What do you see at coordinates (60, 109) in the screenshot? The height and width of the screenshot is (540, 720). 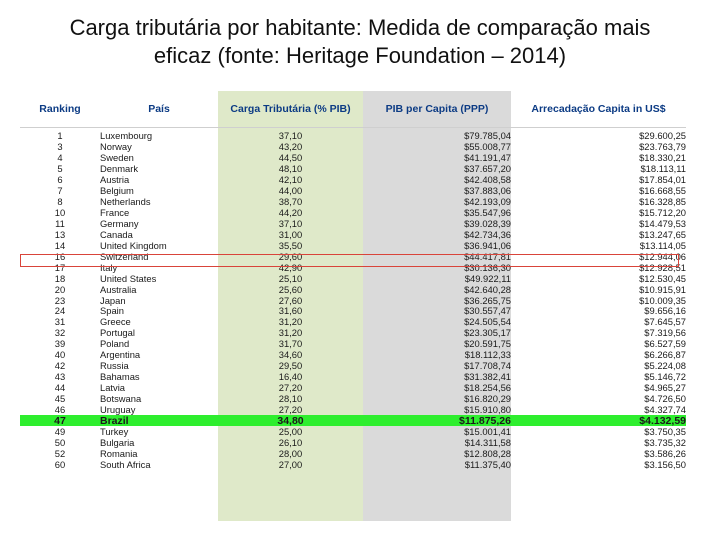 I see `header-ranking: Ranking` at bounding box center [60, 109].